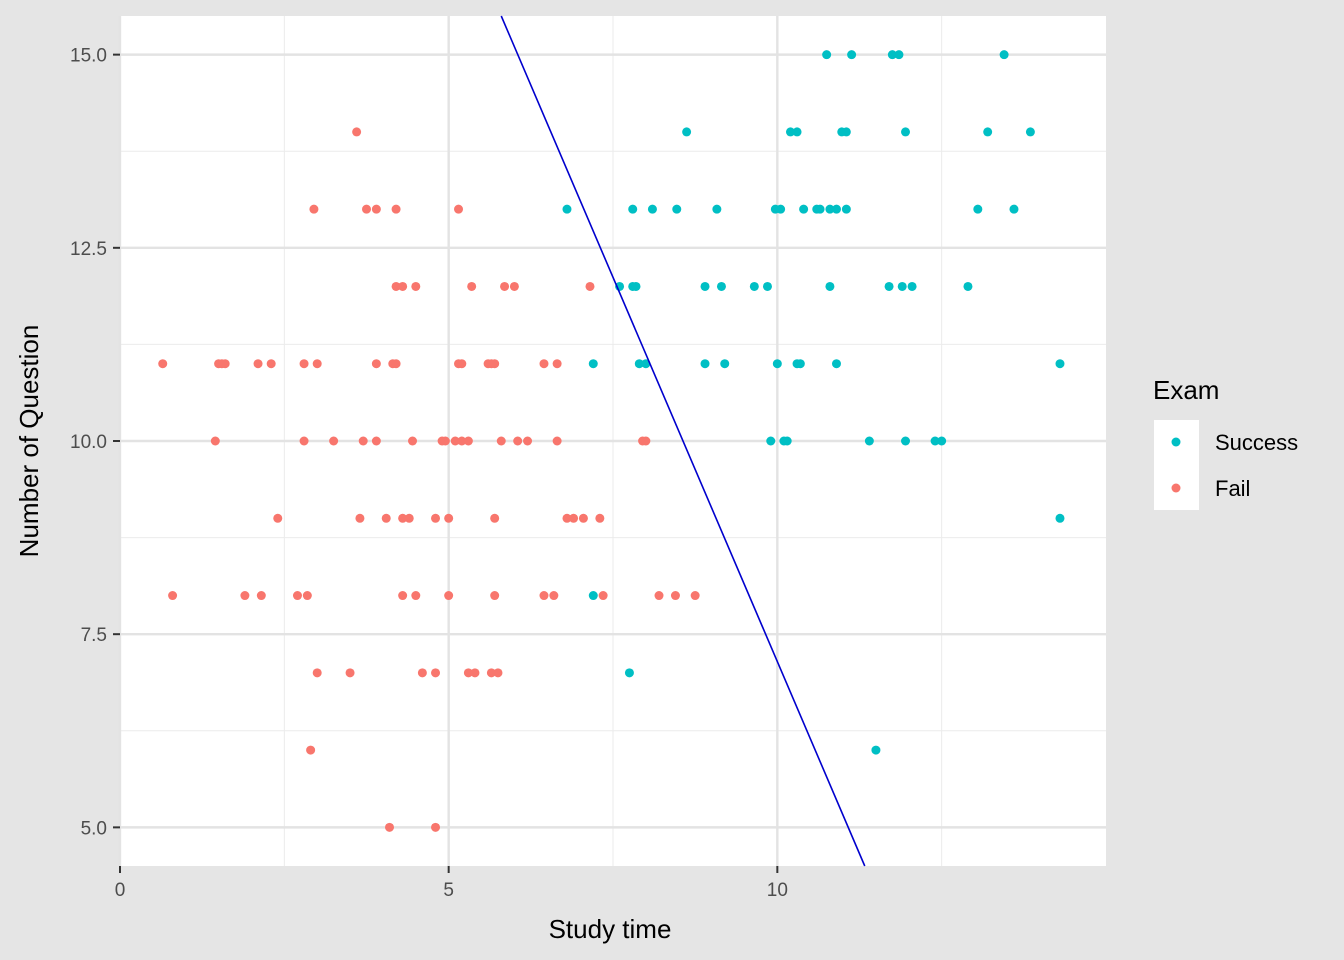 The height and width of the screenshot is (960, 1344). I want to click on x-tick-label: 0, so click(120, 890).